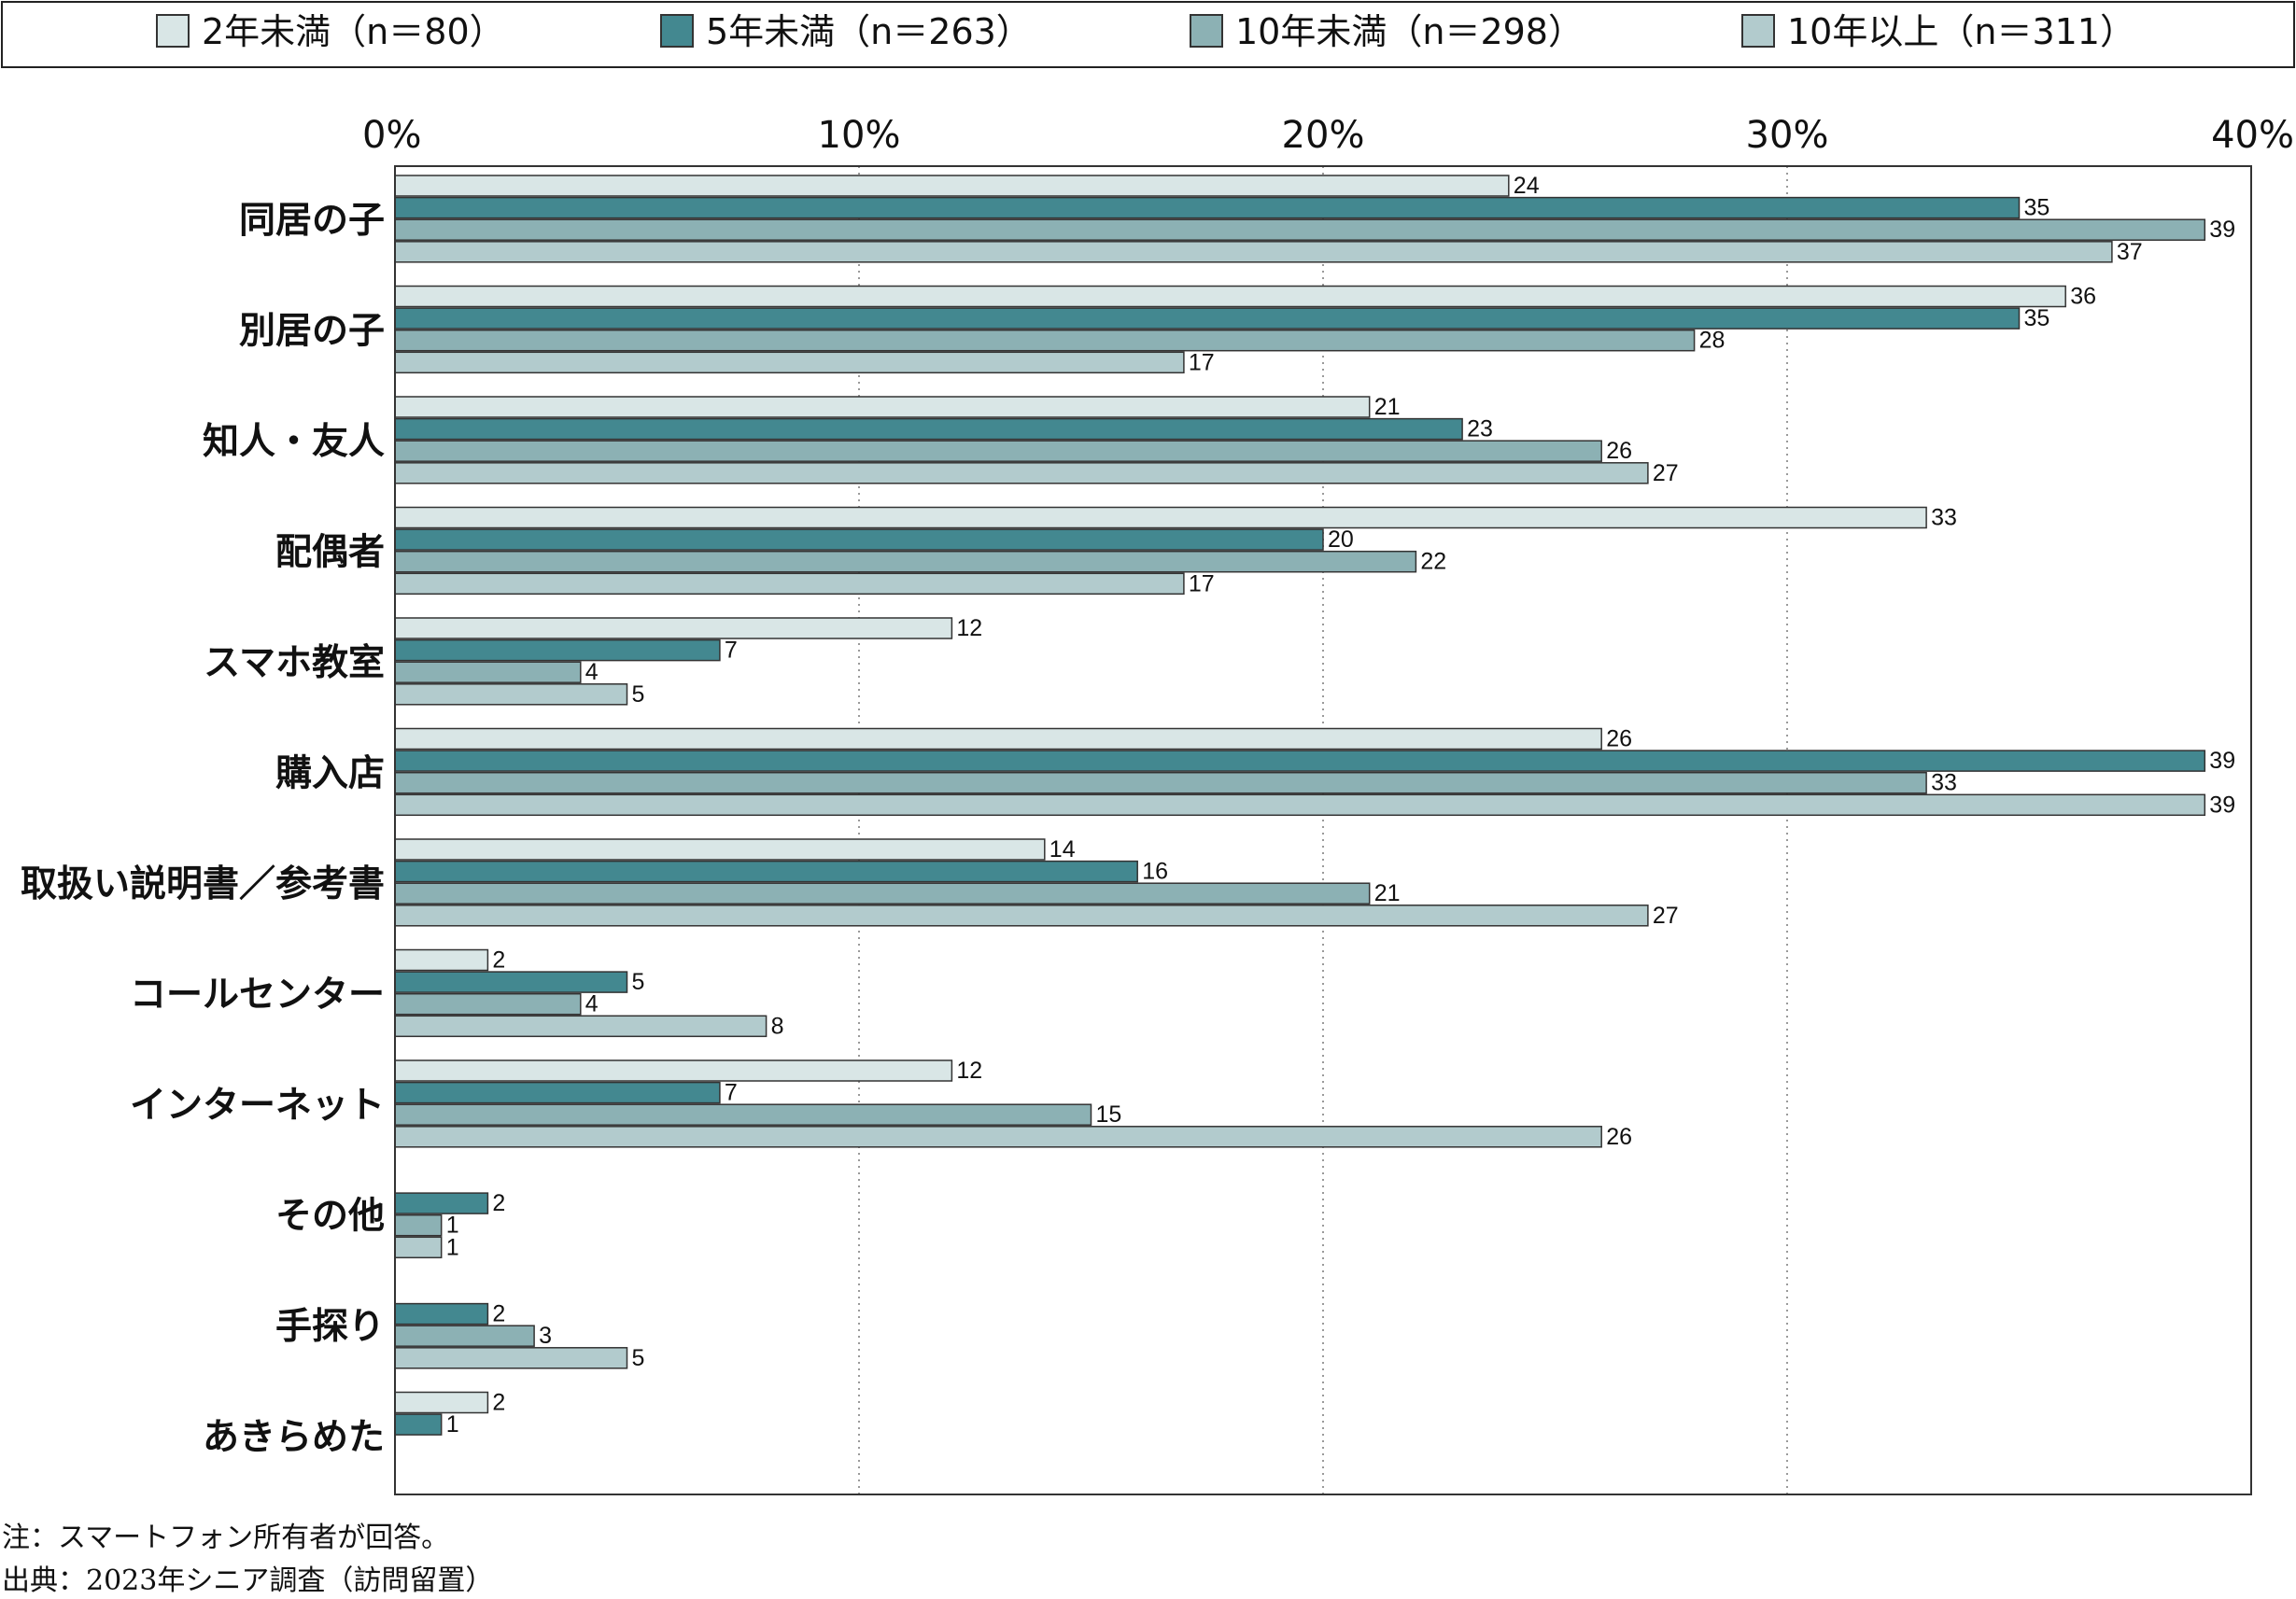  I want to click on category-label: スマホ教室, so click(295, 663).